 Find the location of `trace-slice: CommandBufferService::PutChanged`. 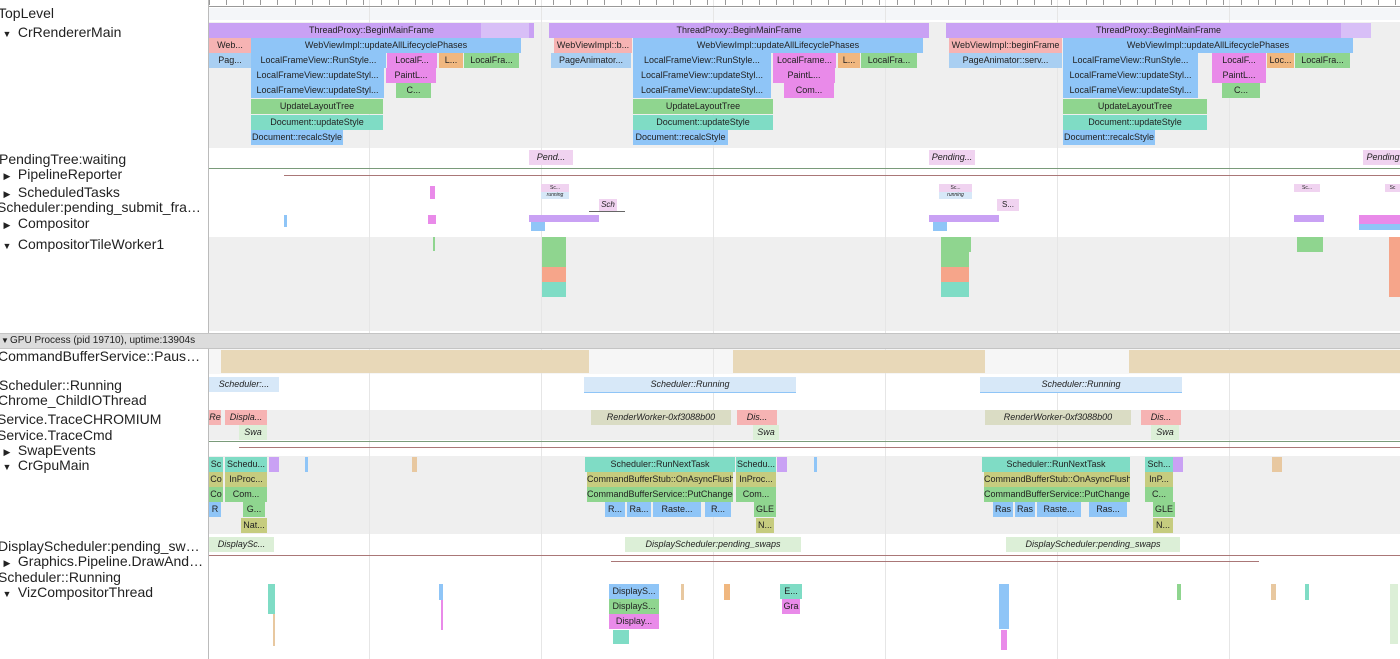

trace-slice: CommandBufferService::PutChanged is located at coordinates (660, 494).